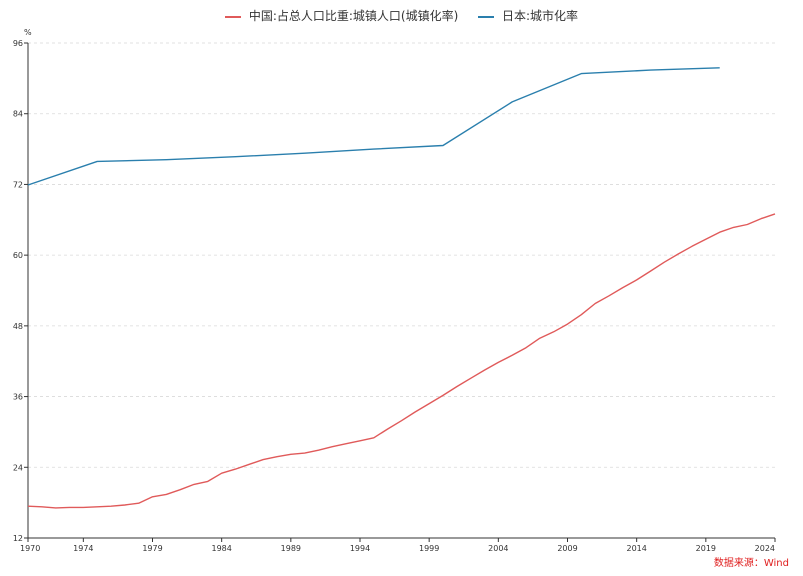  Describe the element at coordinates (152, 548) in the screenshot. I see `x-tick-label: 1979` at that location.